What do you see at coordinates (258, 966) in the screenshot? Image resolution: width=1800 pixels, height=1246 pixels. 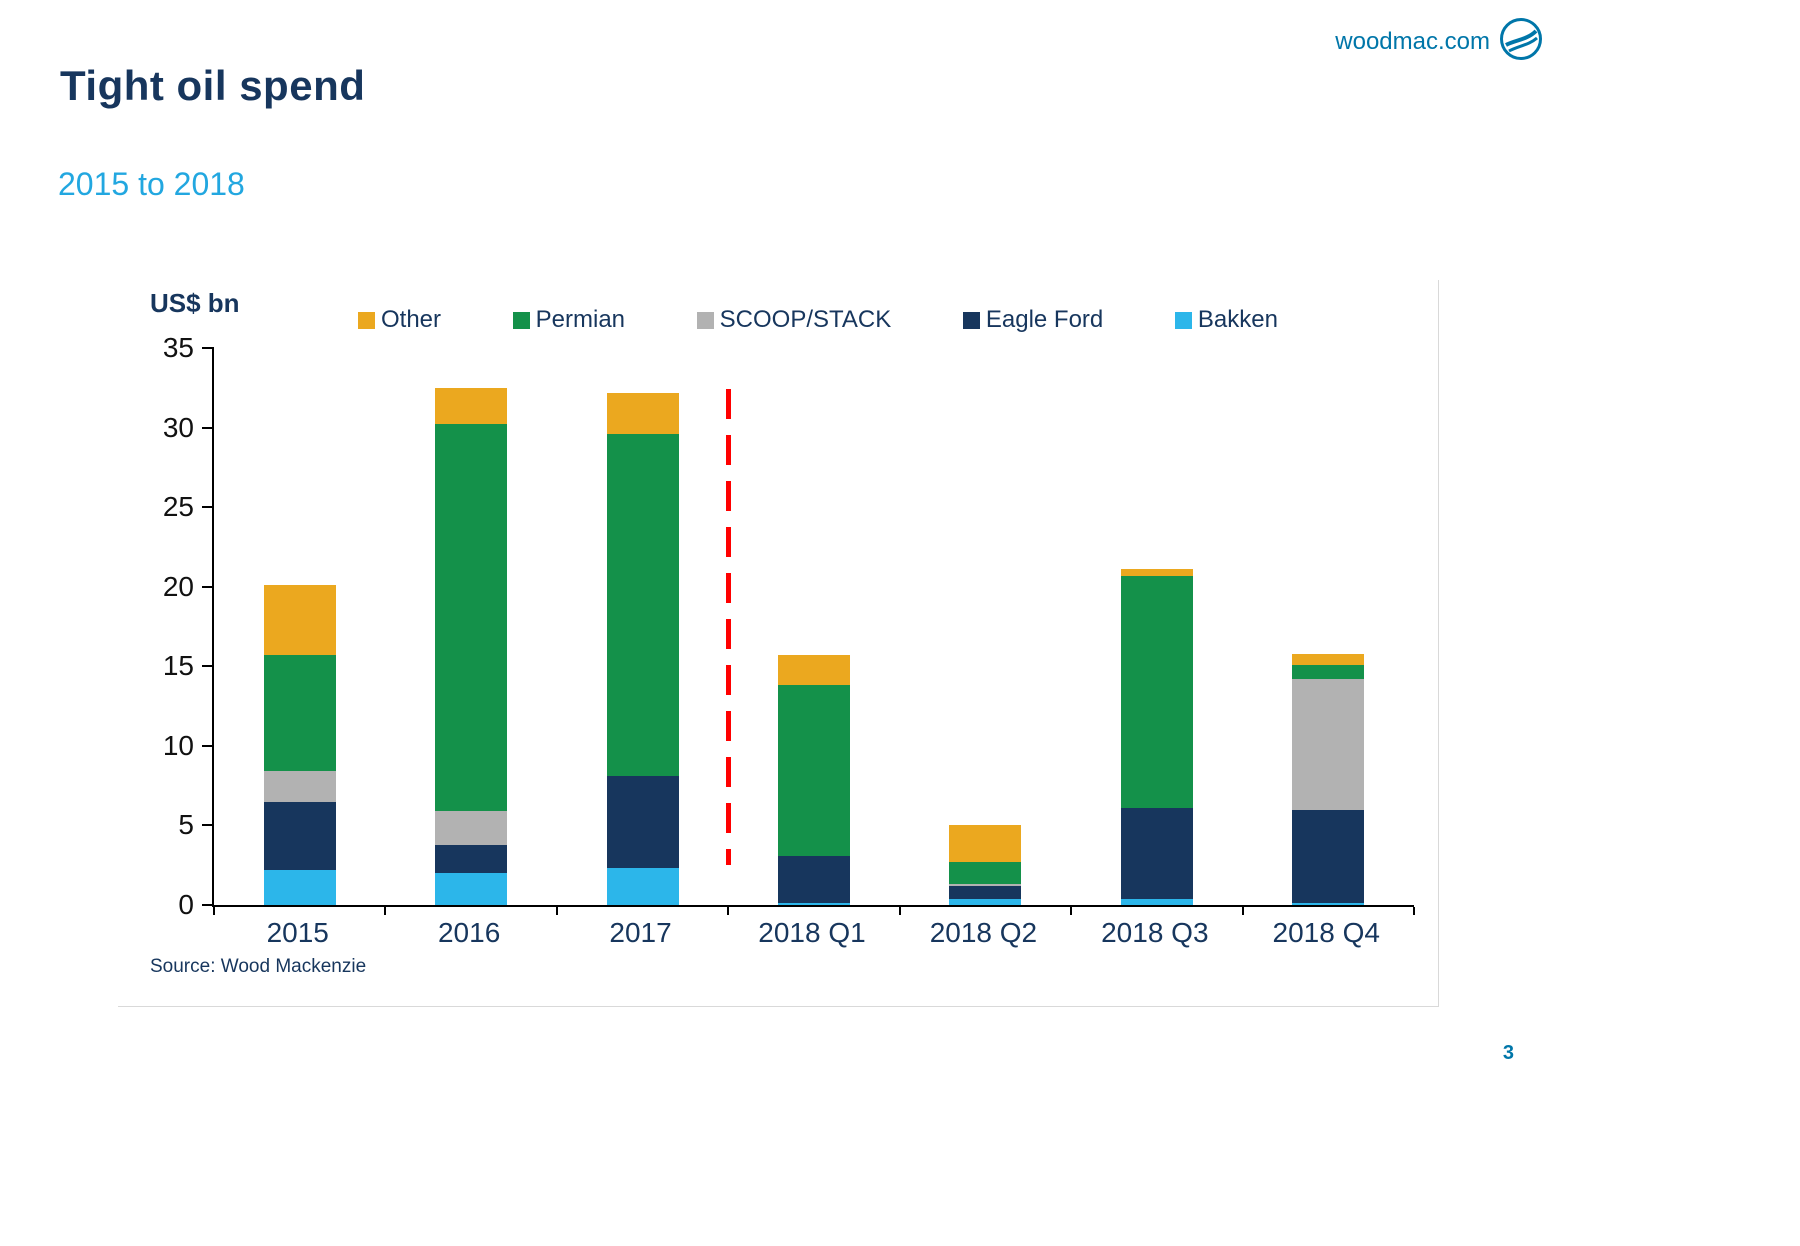 I see `source-note: Source: Wood Mackenzie` at bounding box center [258, 966].